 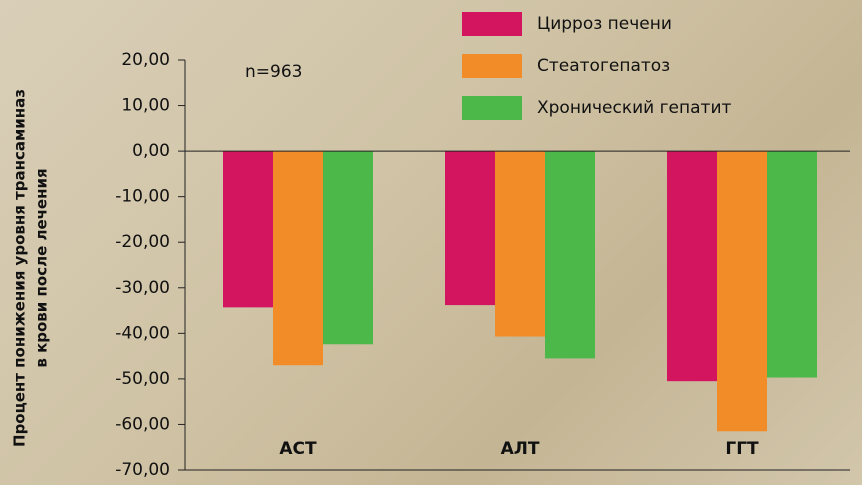 I want to click on annotation: n=963, so click(x=273, y=72).